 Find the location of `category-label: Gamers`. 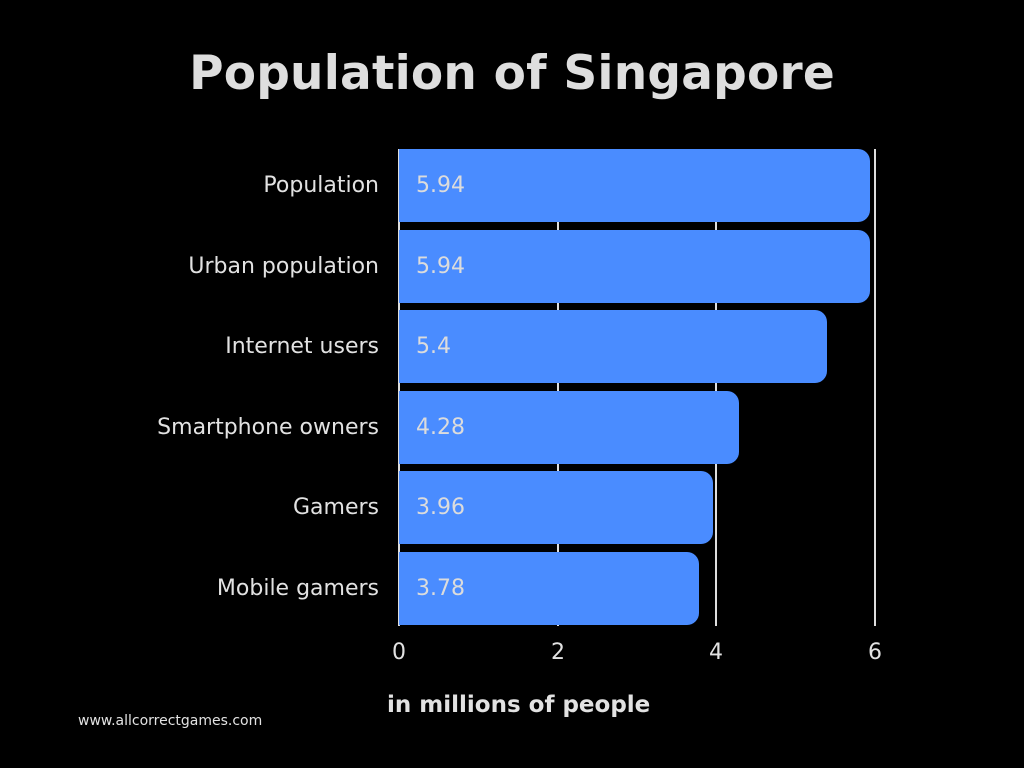

category-label: Gamers is located at coordinates (335, 507).